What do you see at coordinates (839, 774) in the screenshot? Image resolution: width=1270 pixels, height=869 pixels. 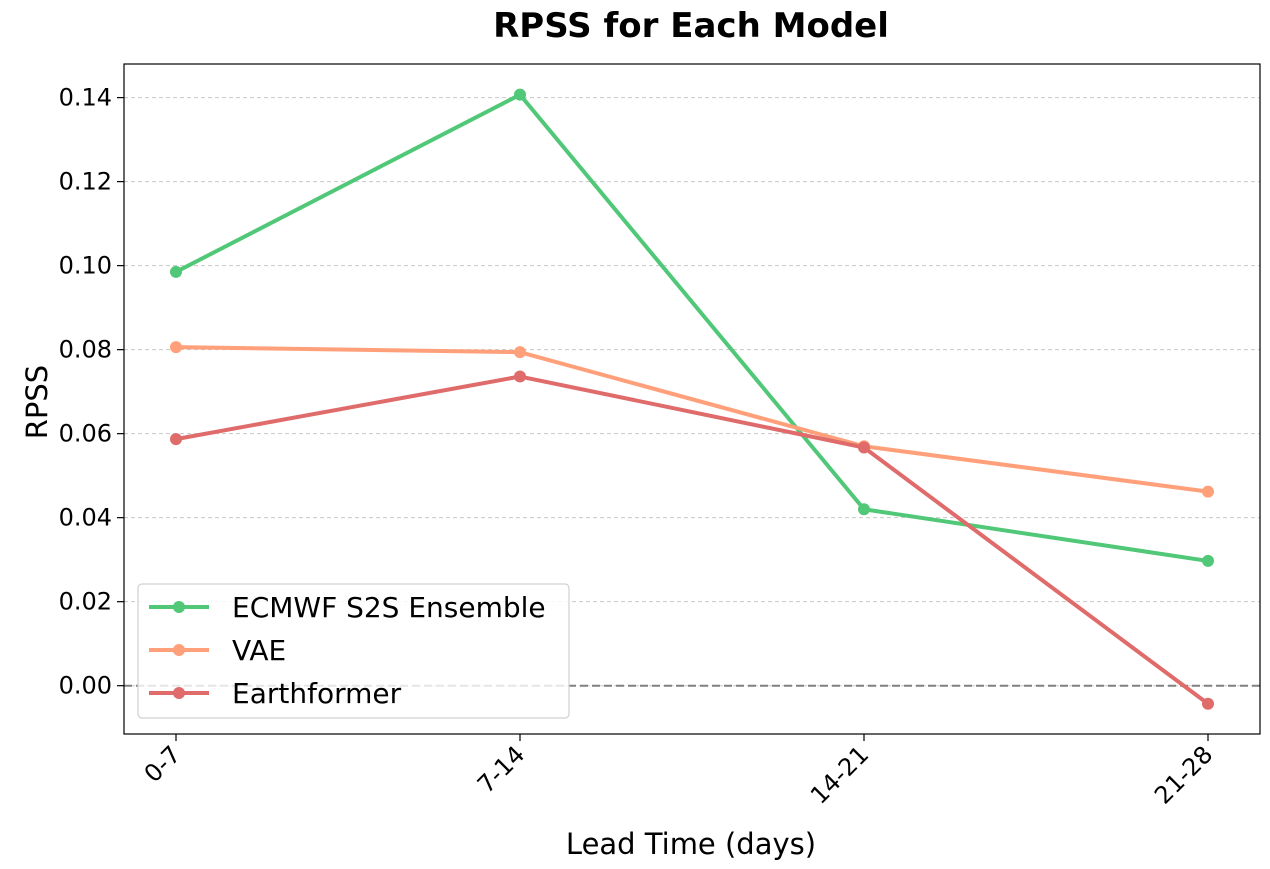 I see `x-tick-label: 14-21` at bounding box center [839, 774].